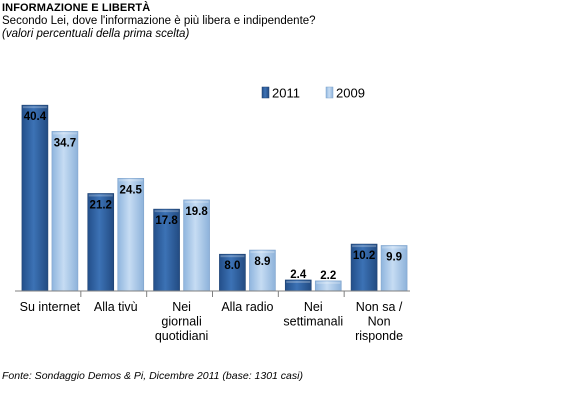 This screenshot has width=578, height=400. I want to click on legend-swatch-2011, so click(265, 92).